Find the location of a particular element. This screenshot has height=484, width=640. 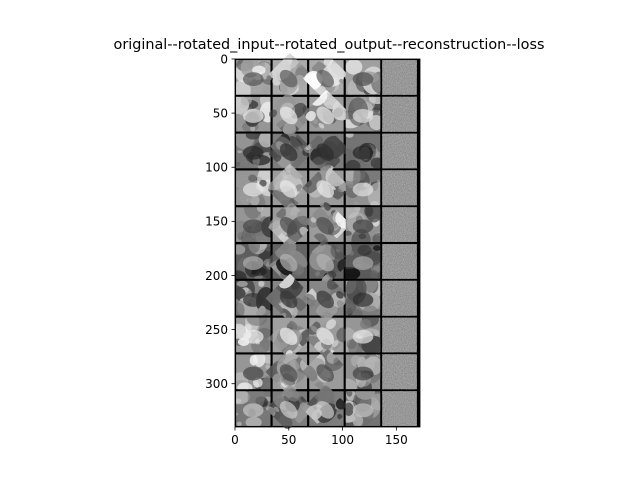

tile-r3-reconstruction is located at coordinates (363, 188).